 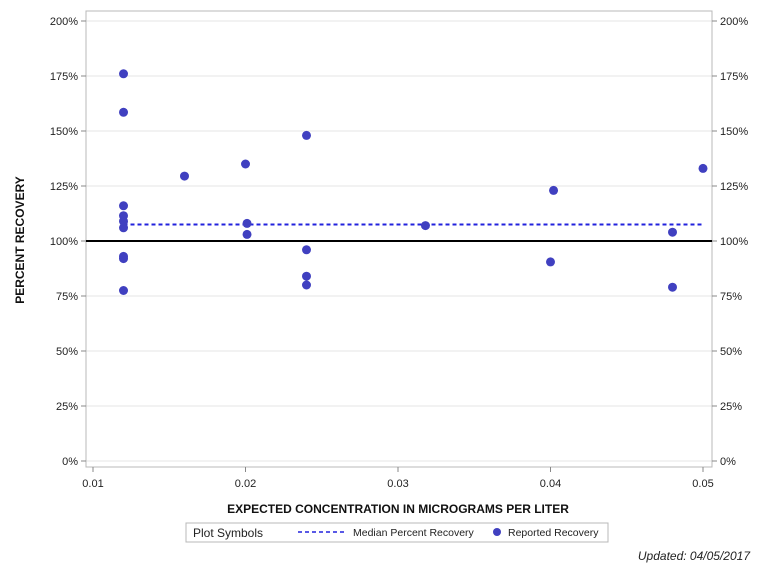 I want to click on legend-box, so click(x=397, y=532).